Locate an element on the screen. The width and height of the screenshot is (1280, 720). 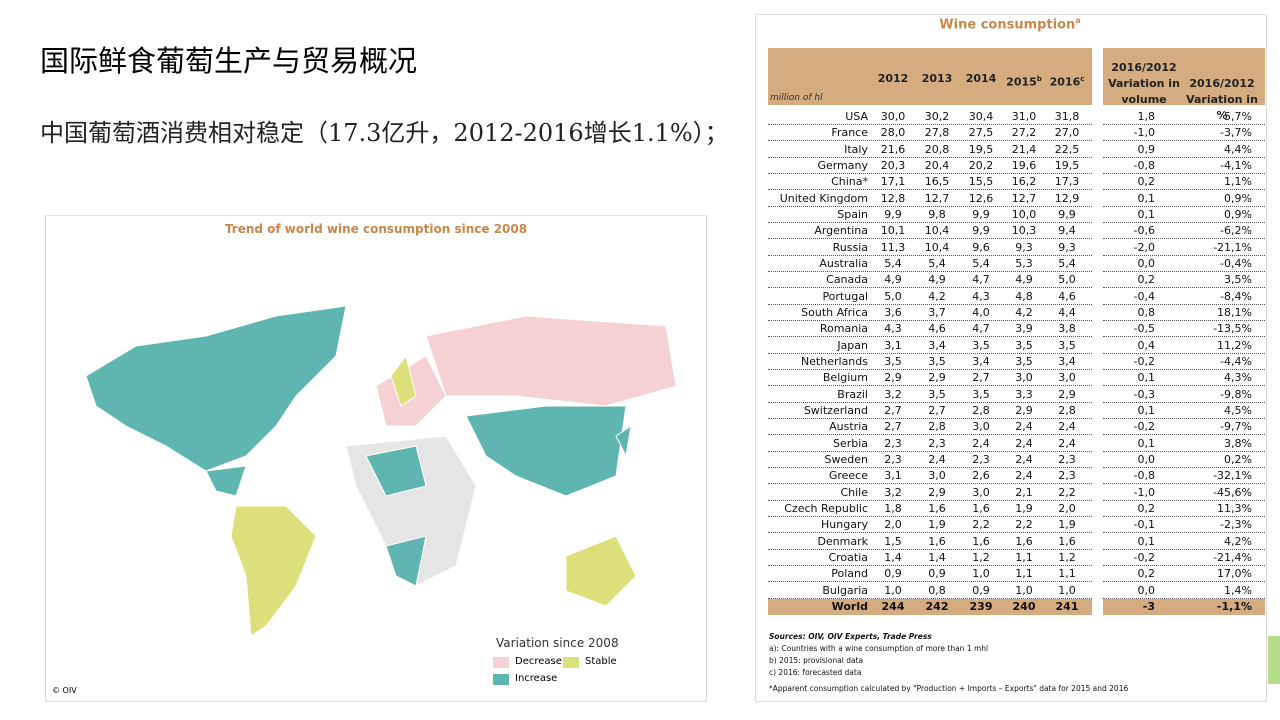
value-cell: 9,8 is located at coordinates (937, 214).